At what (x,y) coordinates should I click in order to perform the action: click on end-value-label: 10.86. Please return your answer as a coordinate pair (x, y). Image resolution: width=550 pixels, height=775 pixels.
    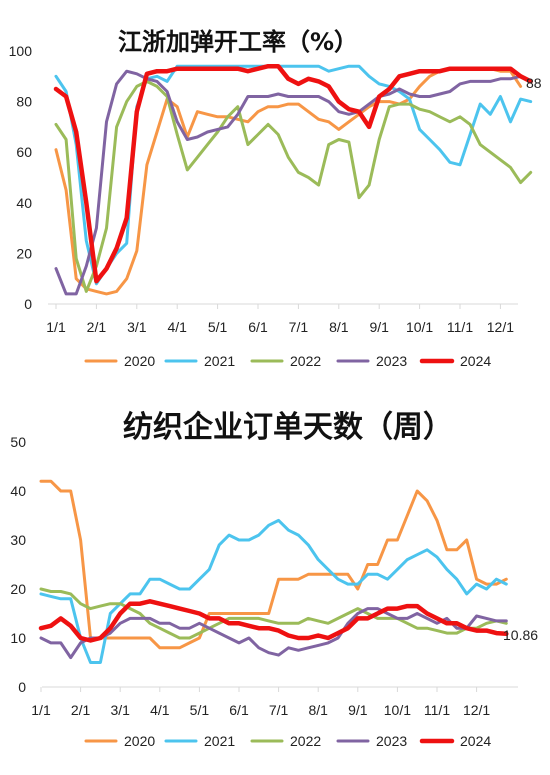
    Looking at the image, I should click on (520, 635).